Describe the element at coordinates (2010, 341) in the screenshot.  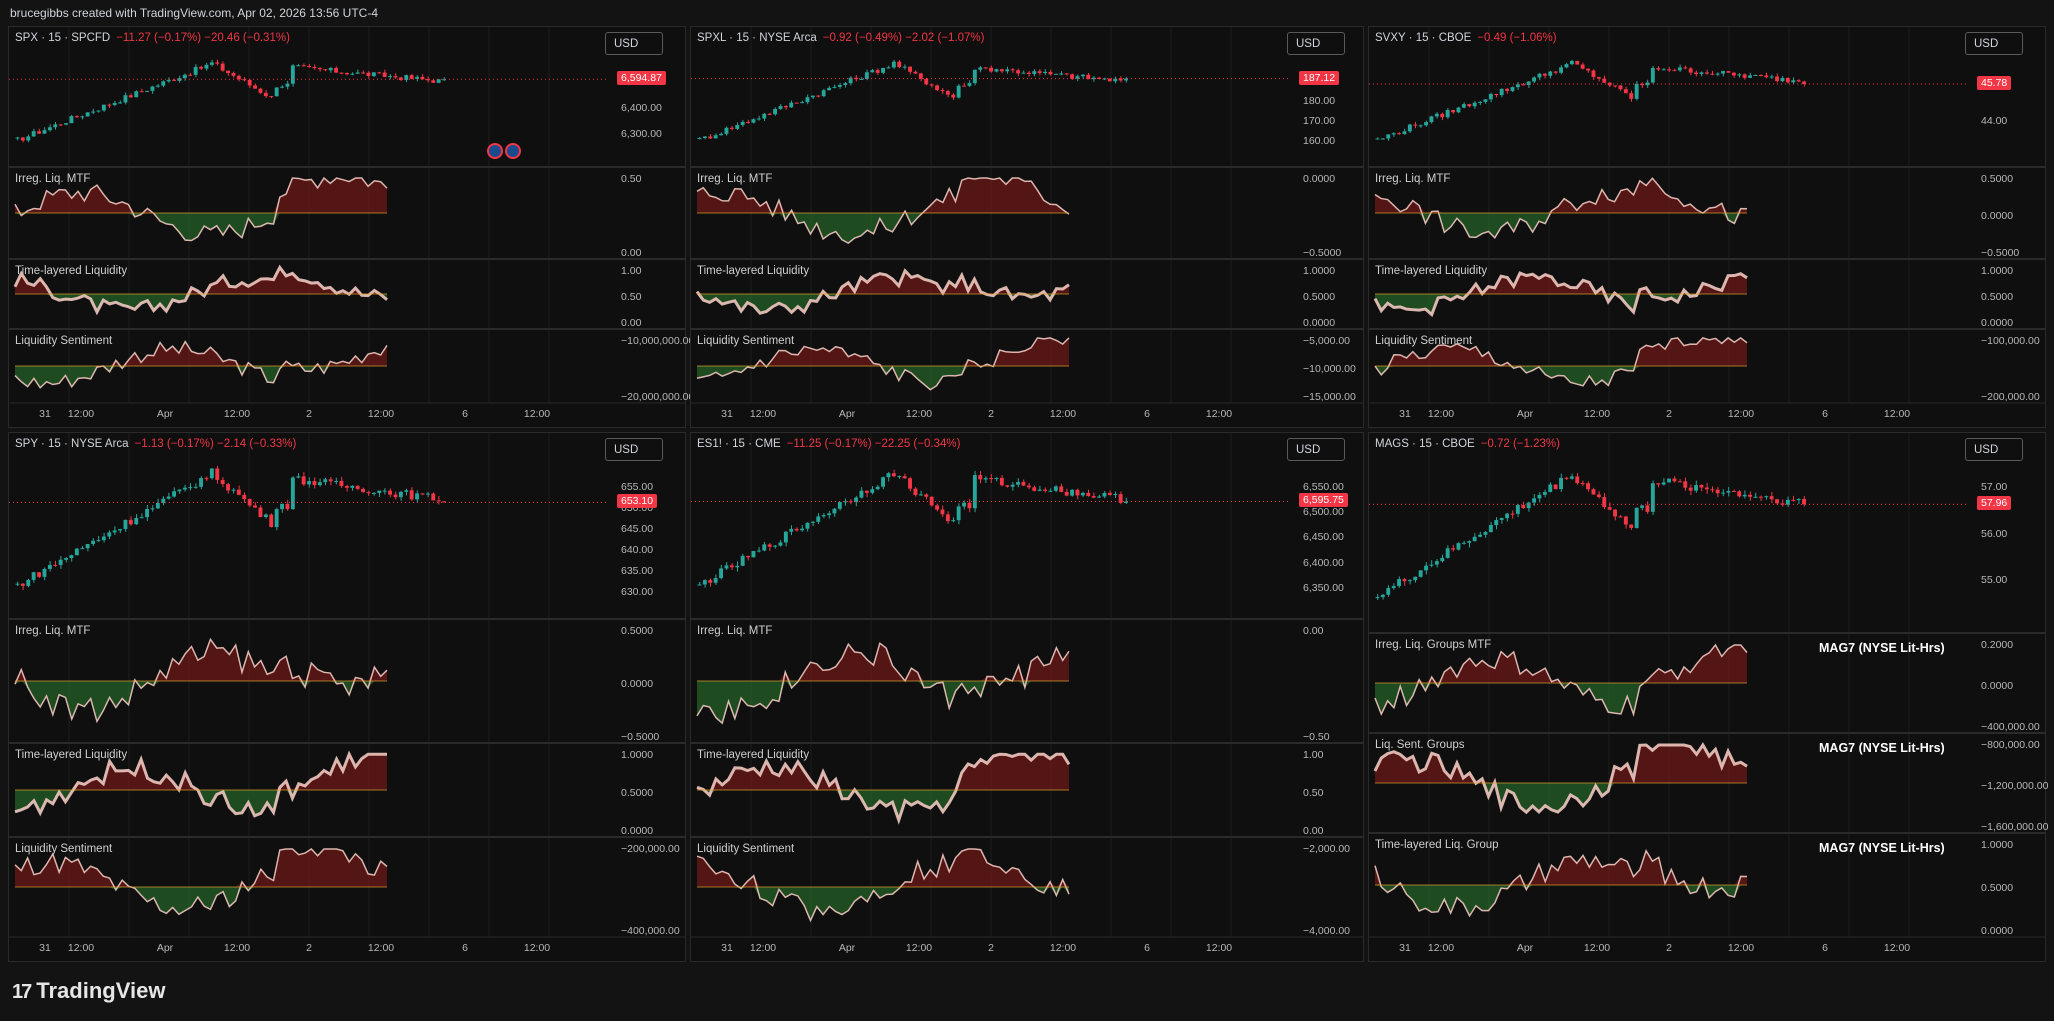
I see `indicator-axis-tick: −100,000.00` at that location.